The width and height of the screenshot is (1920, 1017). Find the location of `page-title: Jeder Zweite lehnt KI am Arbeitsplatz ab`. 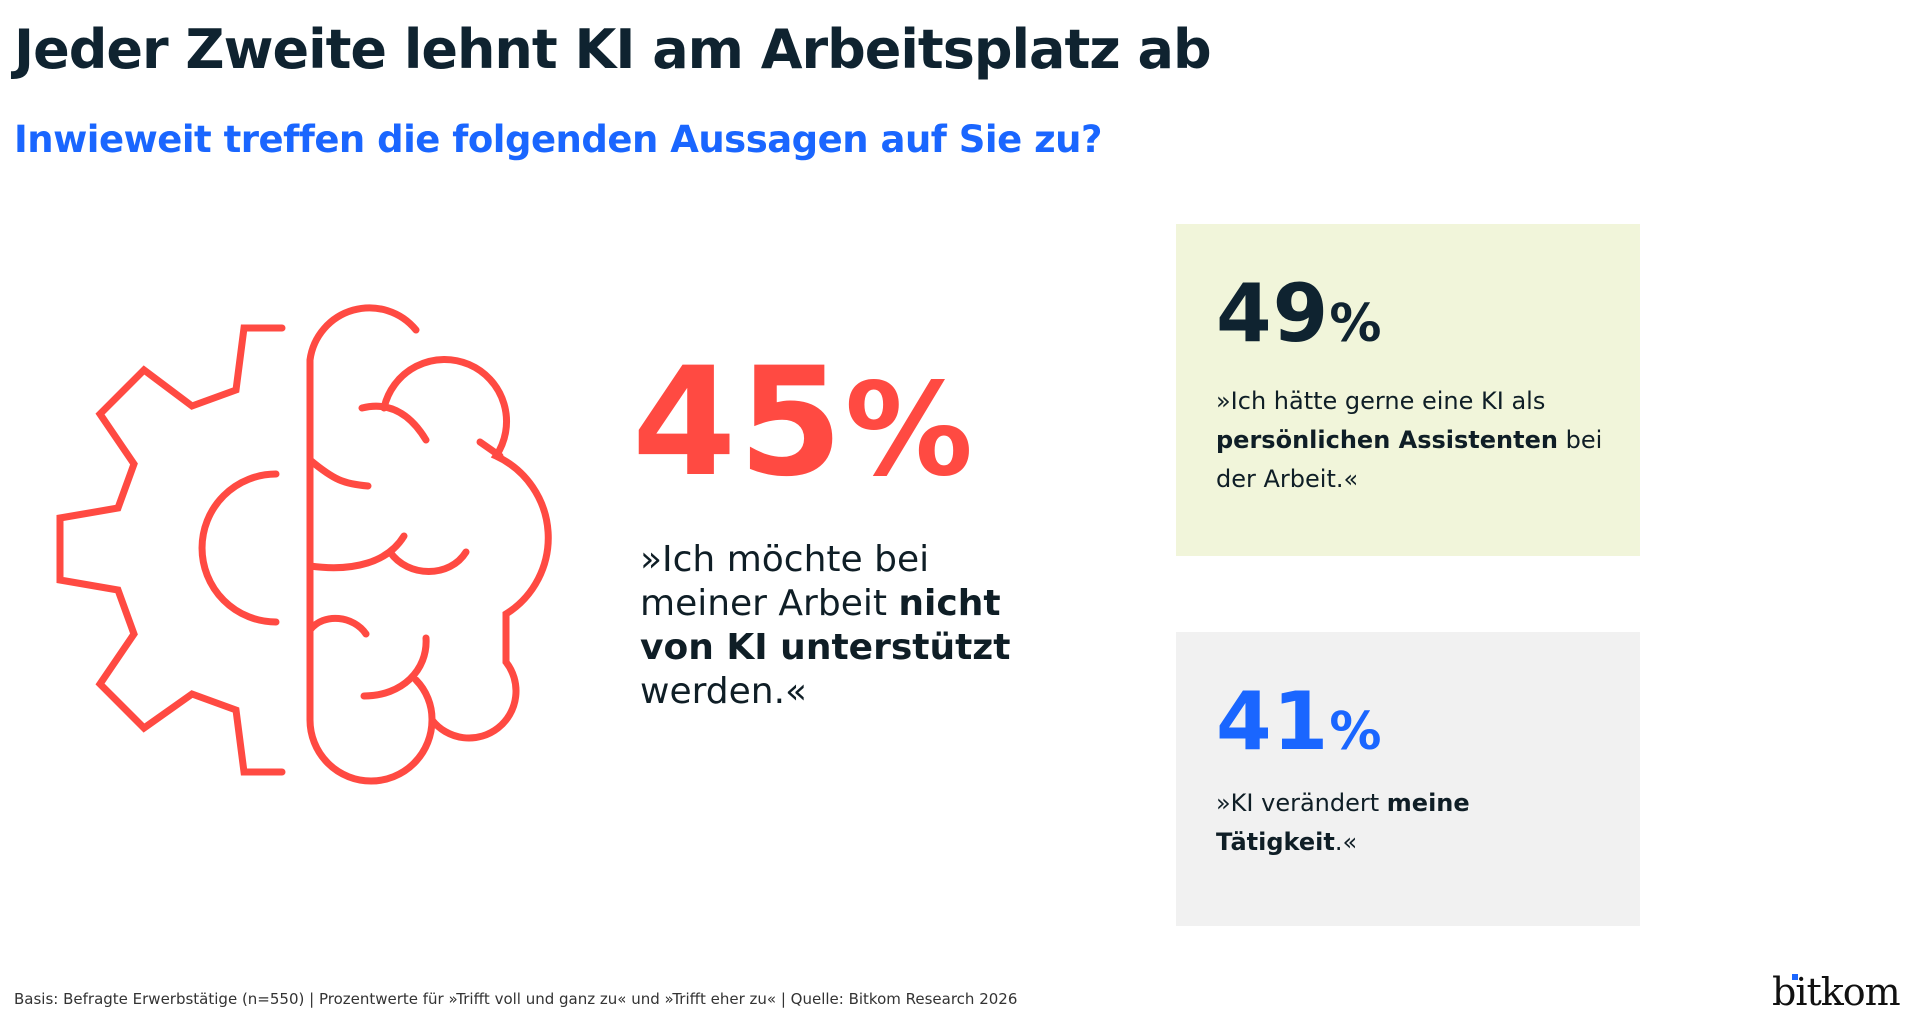

page-title: Jeder Zweite lehnt KI am Arbeitsplatz ab is located at coordinates (613, 49).